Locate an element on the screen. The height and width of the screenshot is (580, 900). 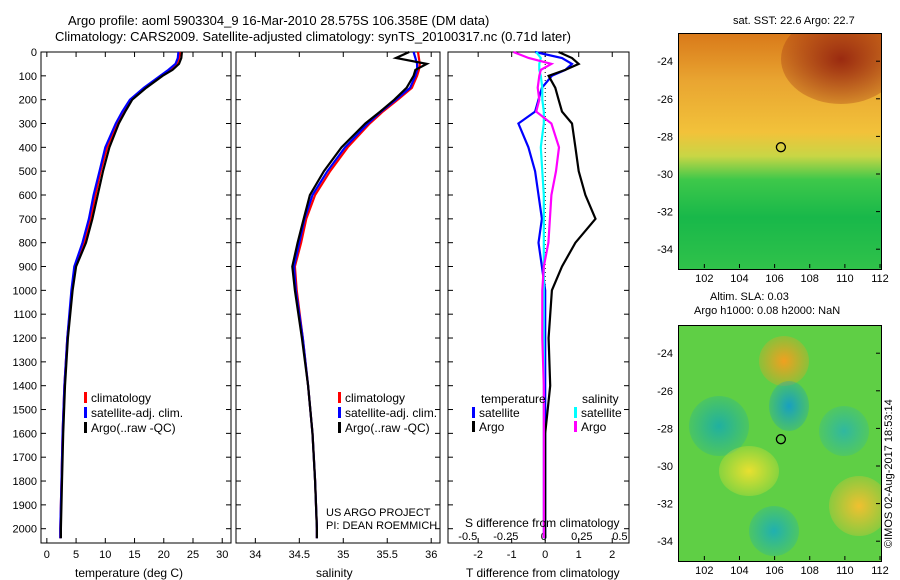
x-tick-label: 20 is located at coordinates (164, 555).